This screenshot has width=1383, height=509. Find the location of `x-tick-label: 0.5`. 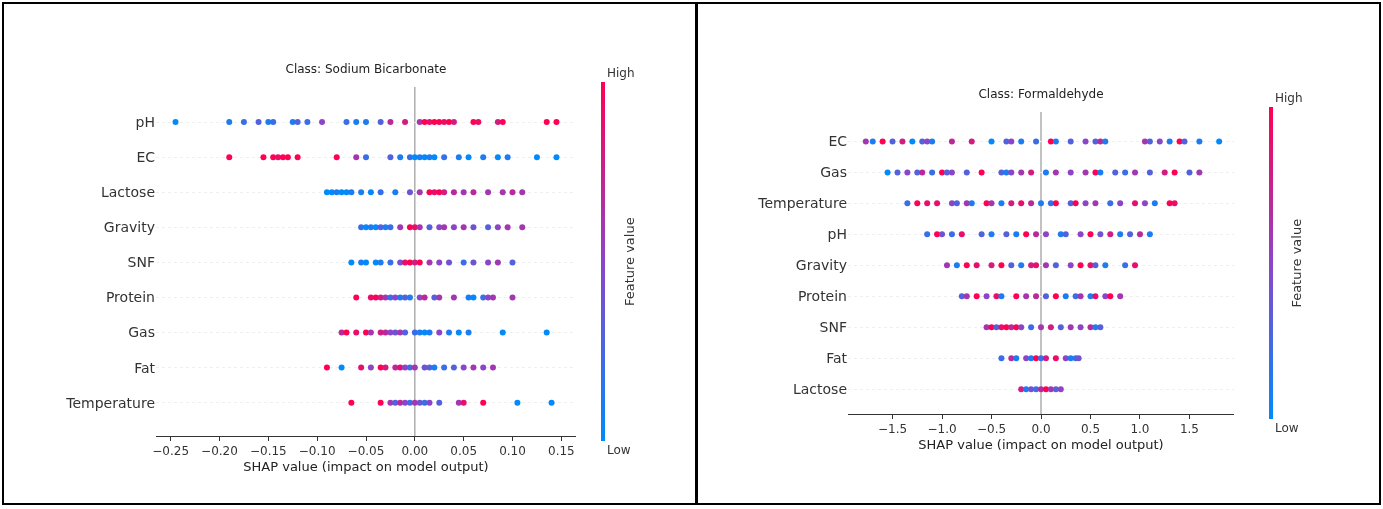

x-tick-label: 0.5 is located at coordinates (1090, 429).